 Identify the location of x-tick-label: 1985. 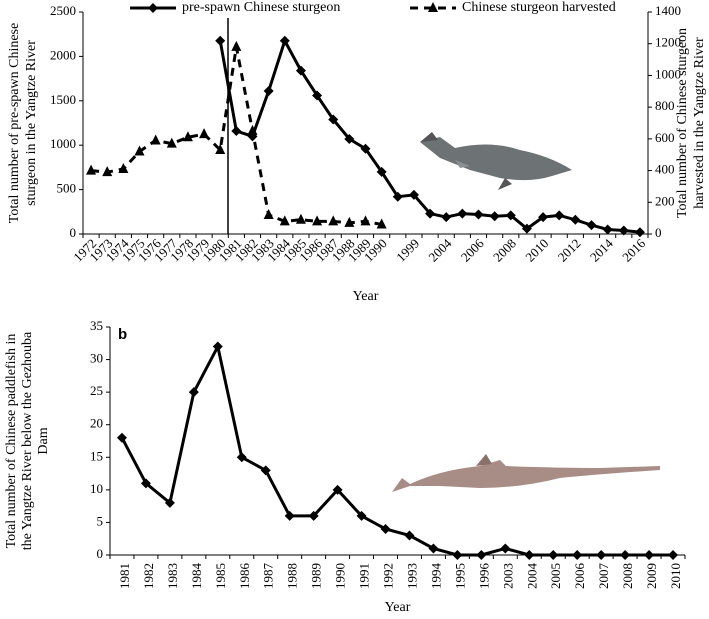
(220, 576).